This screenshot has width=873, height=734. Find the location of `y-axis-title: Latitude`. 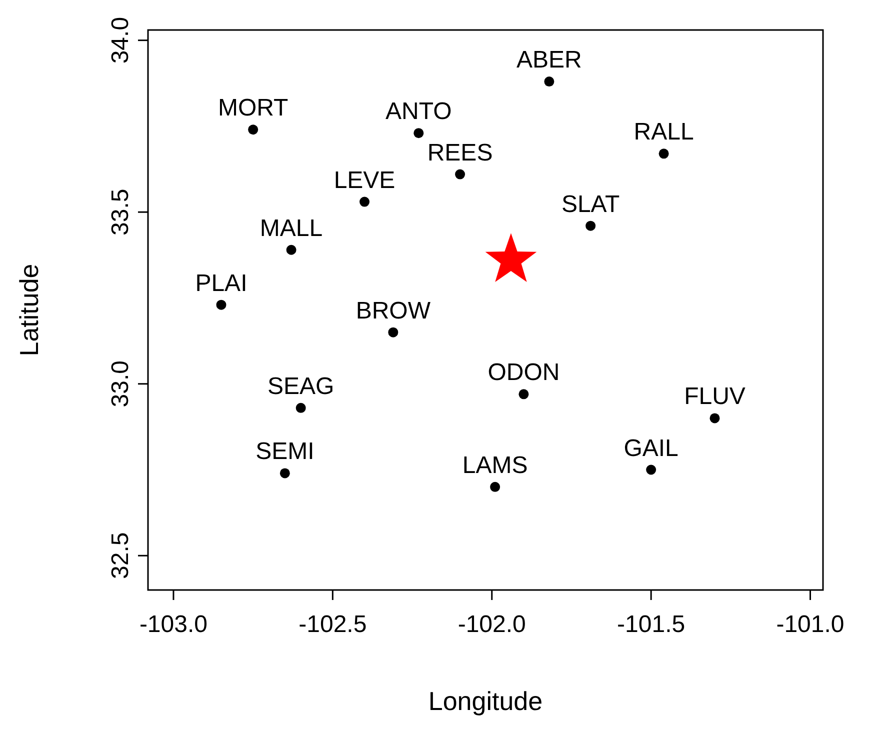

y-axis-title: Latitude is located at coordinates (29, 310).